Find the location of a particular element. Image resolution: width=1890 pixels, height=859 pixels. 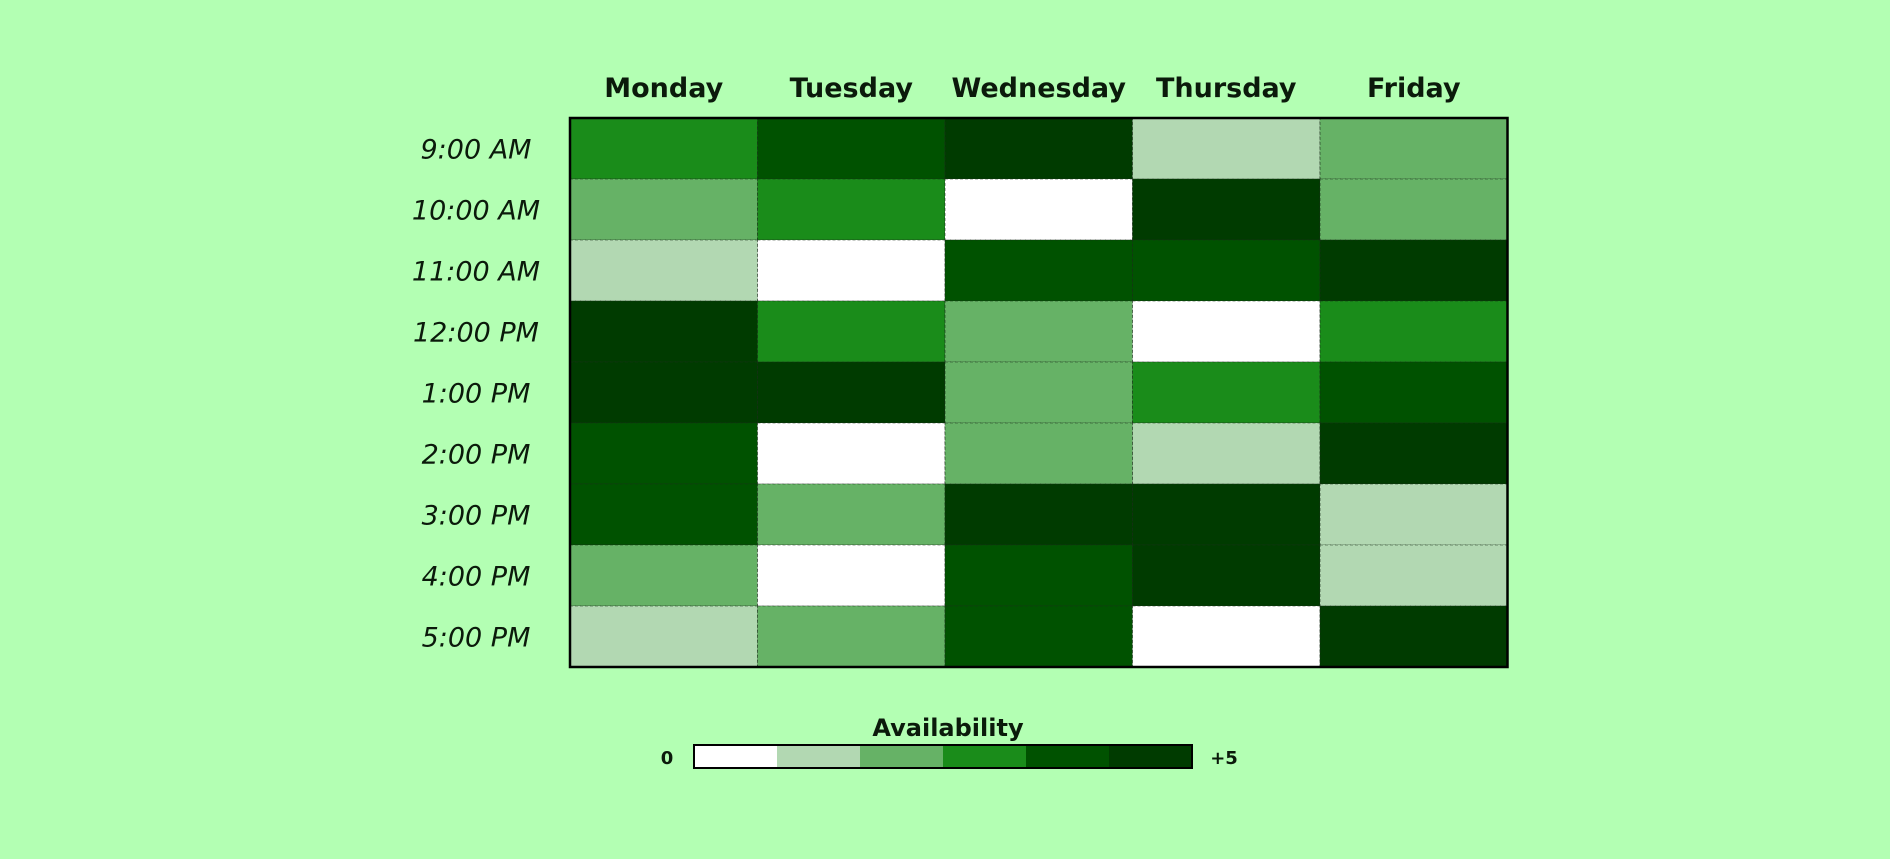

time-label: 2:00 PM is located at coordinates (476, 455).